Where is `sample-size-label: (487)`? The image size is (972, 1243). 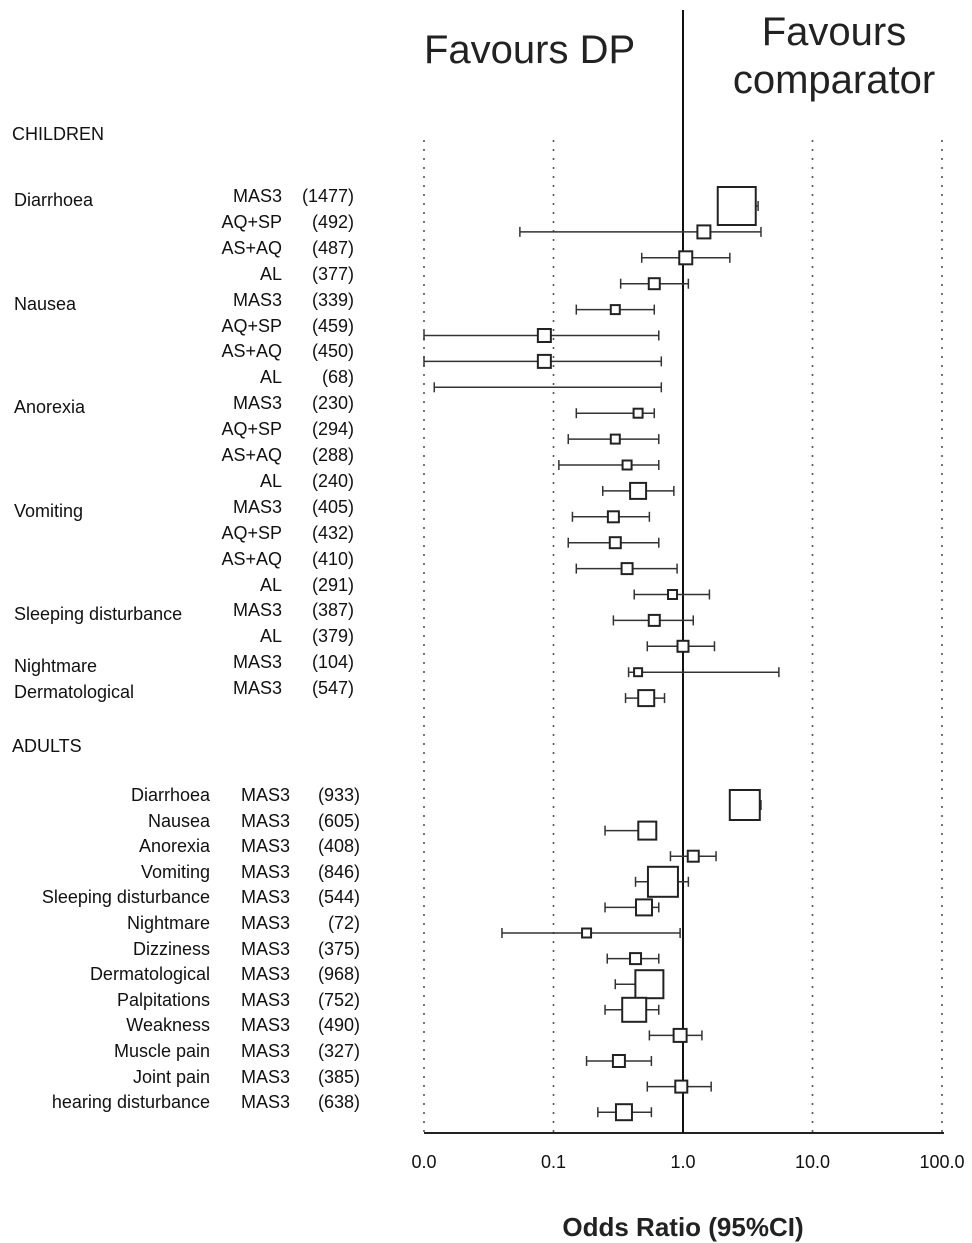 sample-size-label: (487) is located at coordinates (332, 247).